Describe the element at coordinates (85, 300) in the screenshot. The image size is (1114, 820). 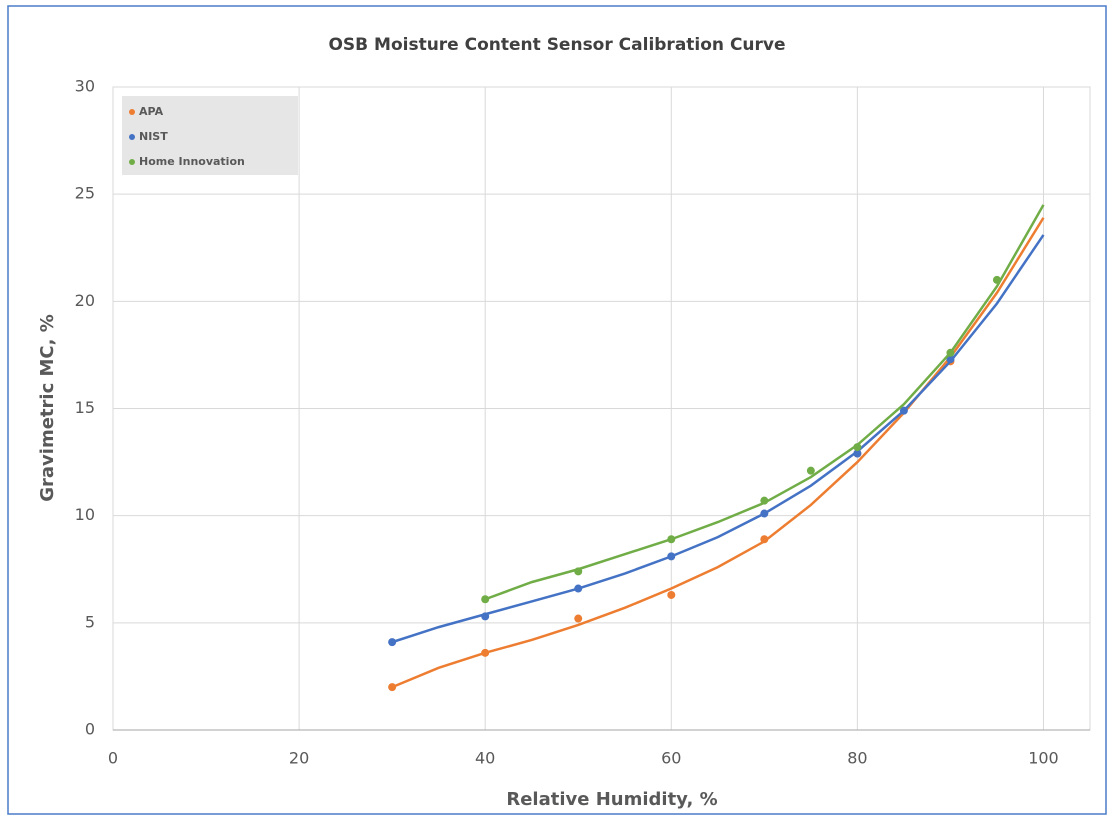
I see `y-tick-label: 20` at that location.